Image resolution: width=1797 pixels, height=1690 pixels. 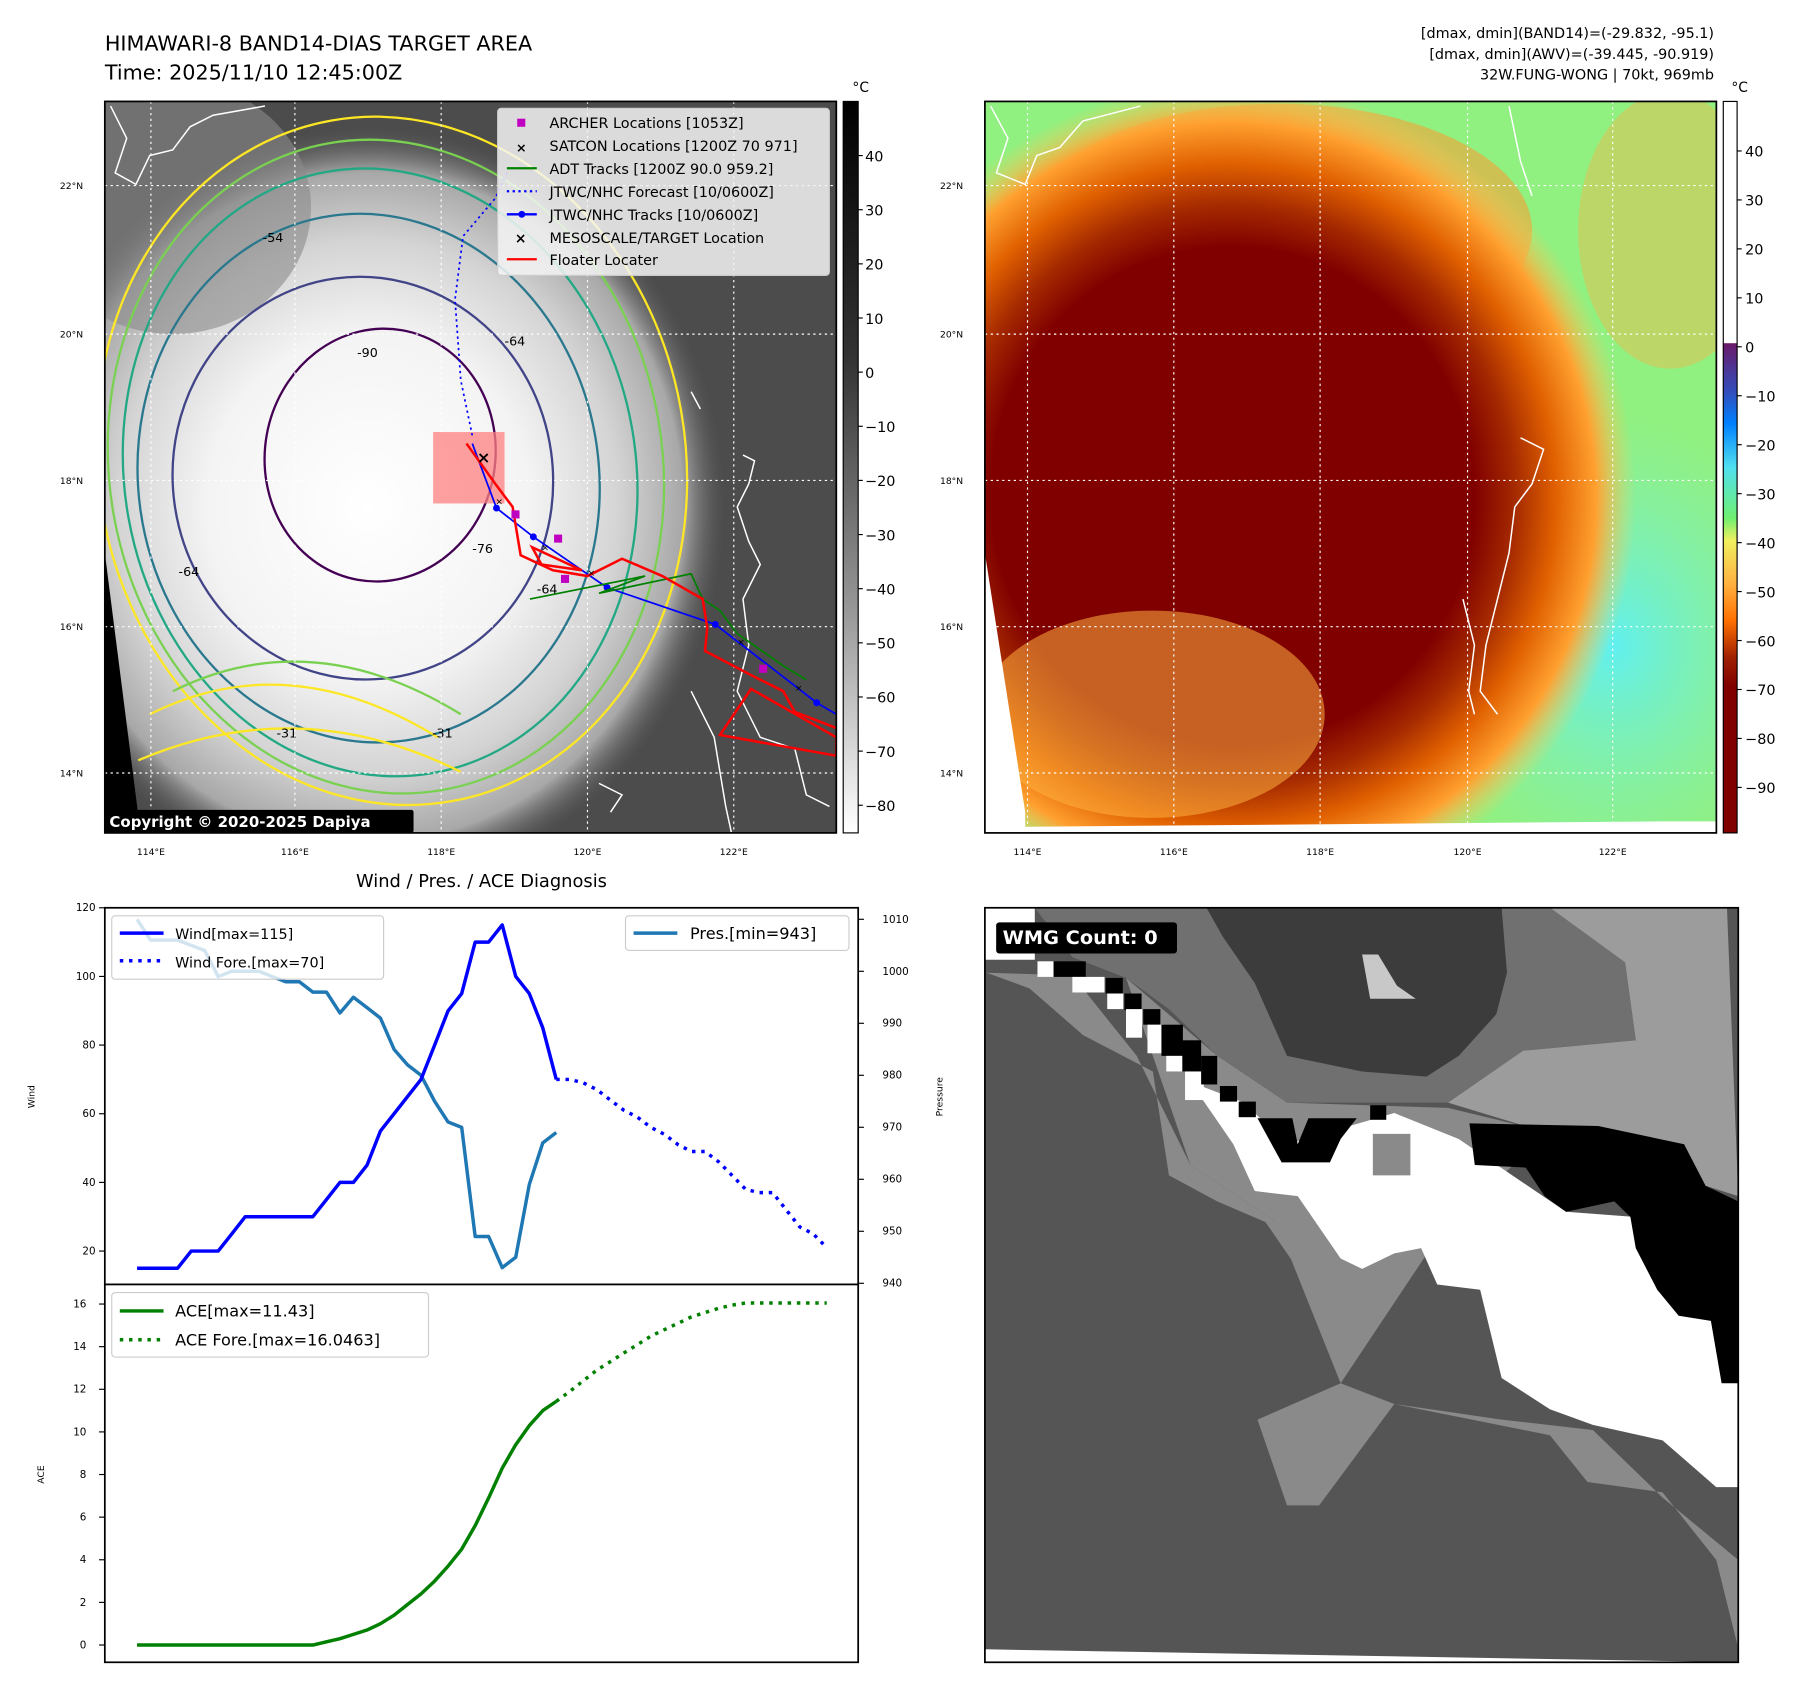 What do you see at coordinates (1760, 398) in the screenshot?
I see `colorbar-tick-label: −10` at bounding box center [1760, 398].